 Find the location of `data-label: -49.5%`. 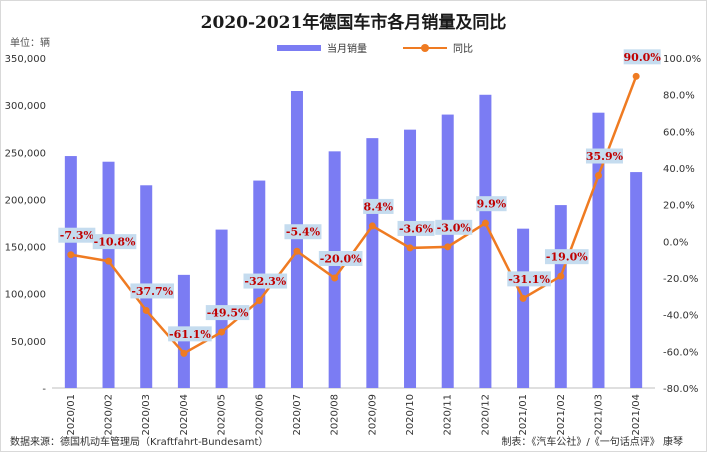

data-label: -49.5% is located at coordinates (228, 313).